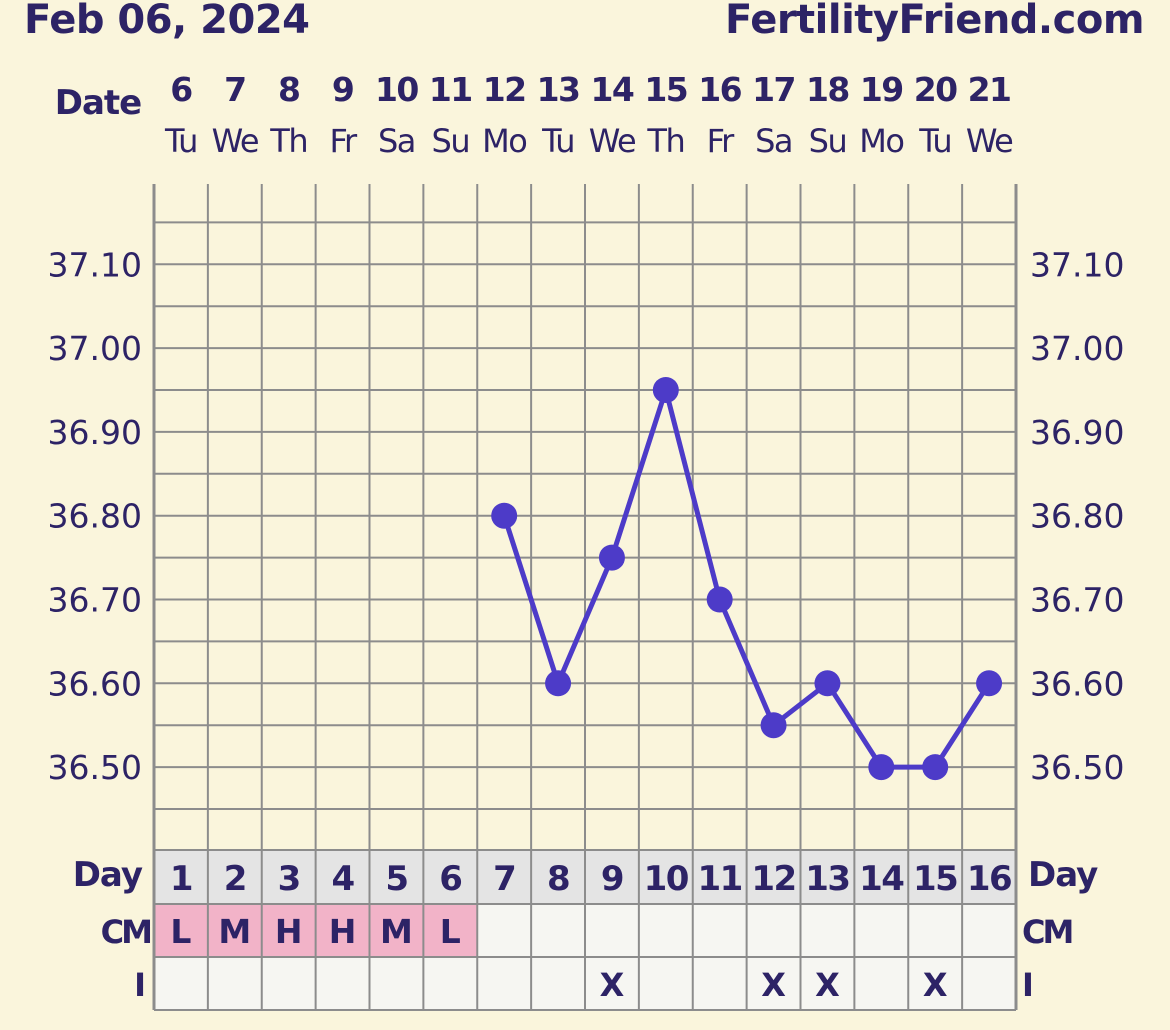 The width and height of the screenshot is (1170, 1030). I want to click on cycle-day-label: 1, so click(181, 879).